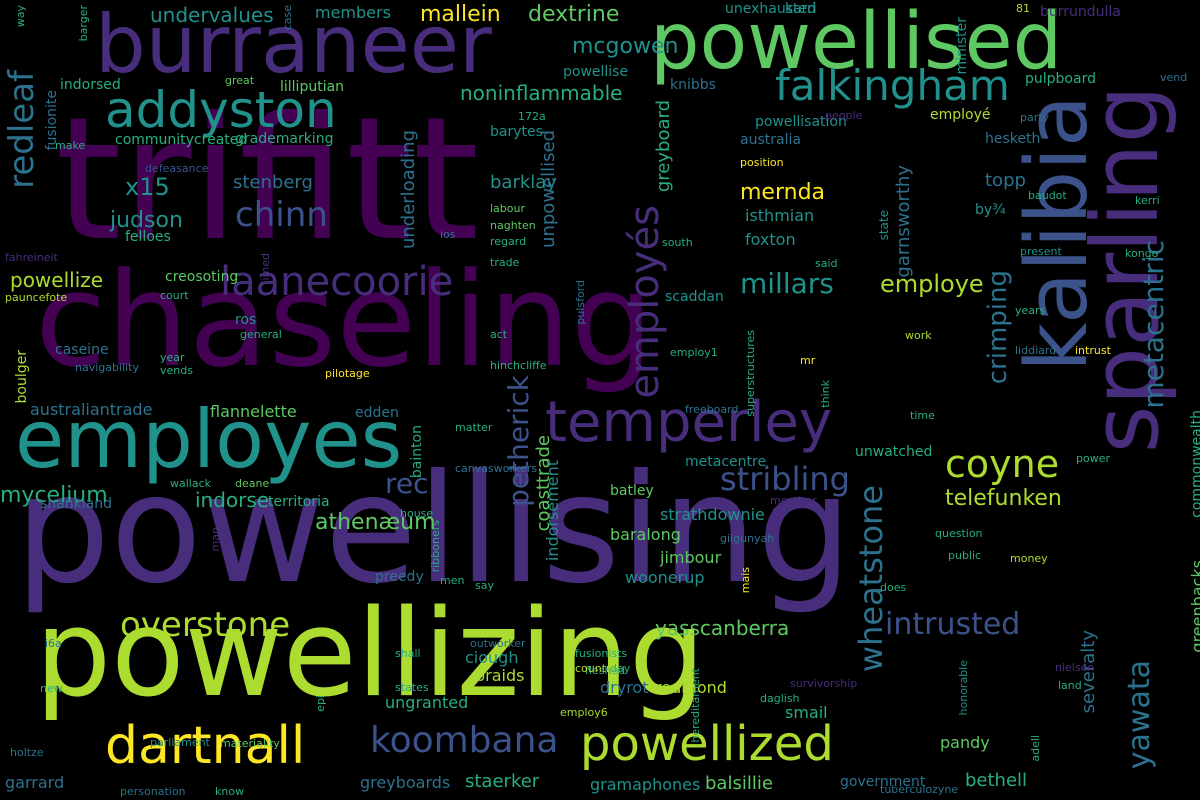 This screenshot has width=1200, height=800. Describe the element at coordinates (707, 744) in the screenshot. I see `cloud-word: powellized` at that location.